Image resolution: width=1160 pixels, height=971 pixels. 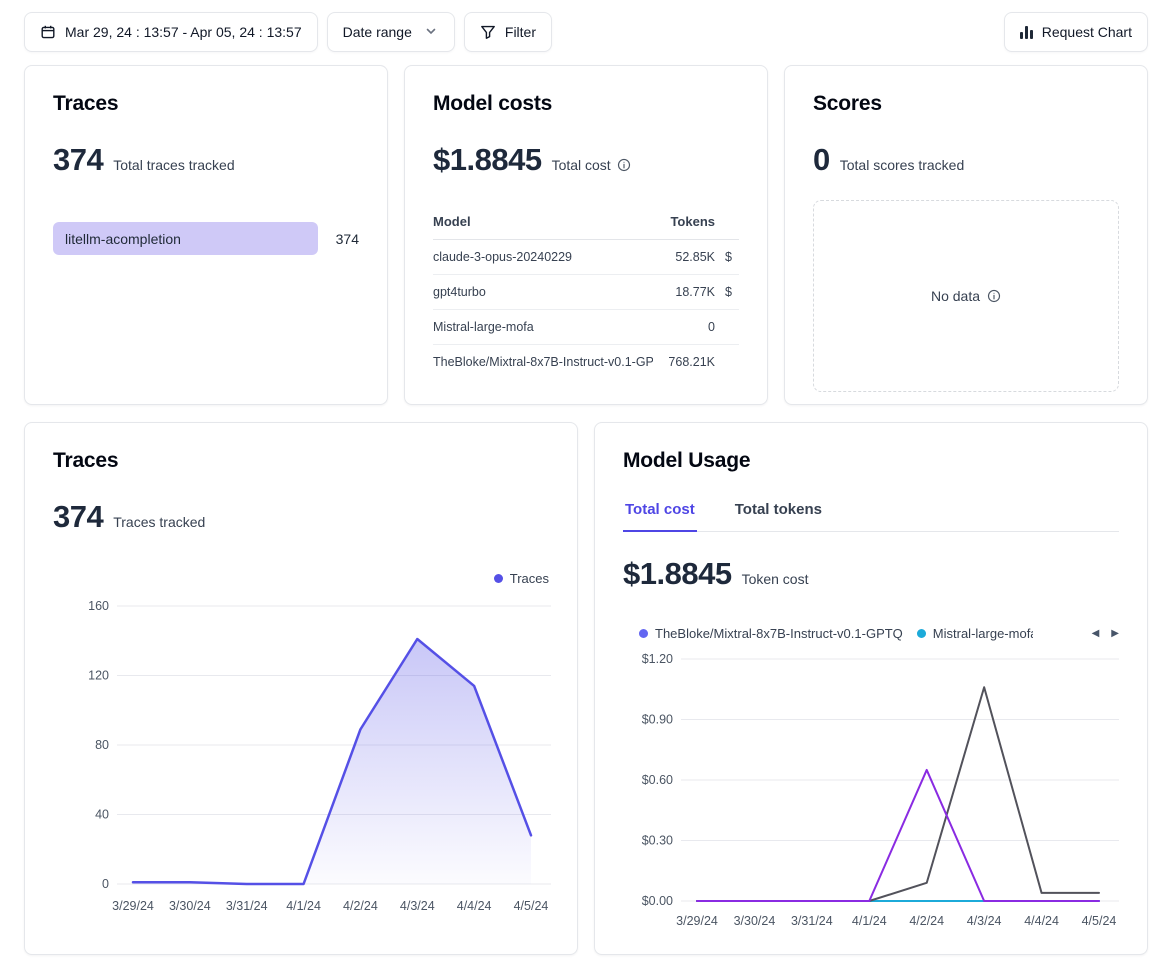 What do you see at coordinates (1115, 633) in the screenshot?
I see `legend-next-icon: ▶` at bounding box center [1115, 633].